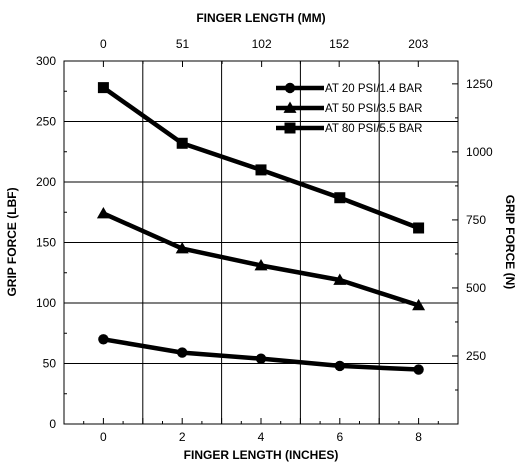  What do you see at coordinates (479, 84) in the screenshot?
I see `y2-tick-label: 1250` at bounding box center [479, 84].